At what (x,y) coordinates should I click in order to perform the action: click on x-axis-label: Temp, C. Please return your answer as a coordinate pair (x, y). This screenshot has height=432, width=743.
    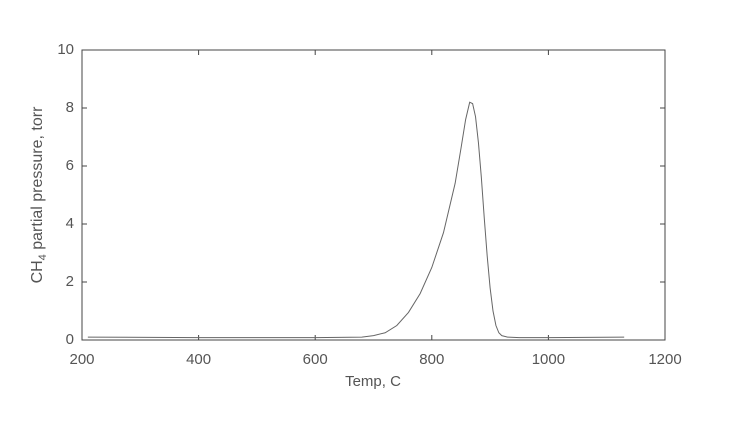
    Looking at the image, I should click on (373, 381).